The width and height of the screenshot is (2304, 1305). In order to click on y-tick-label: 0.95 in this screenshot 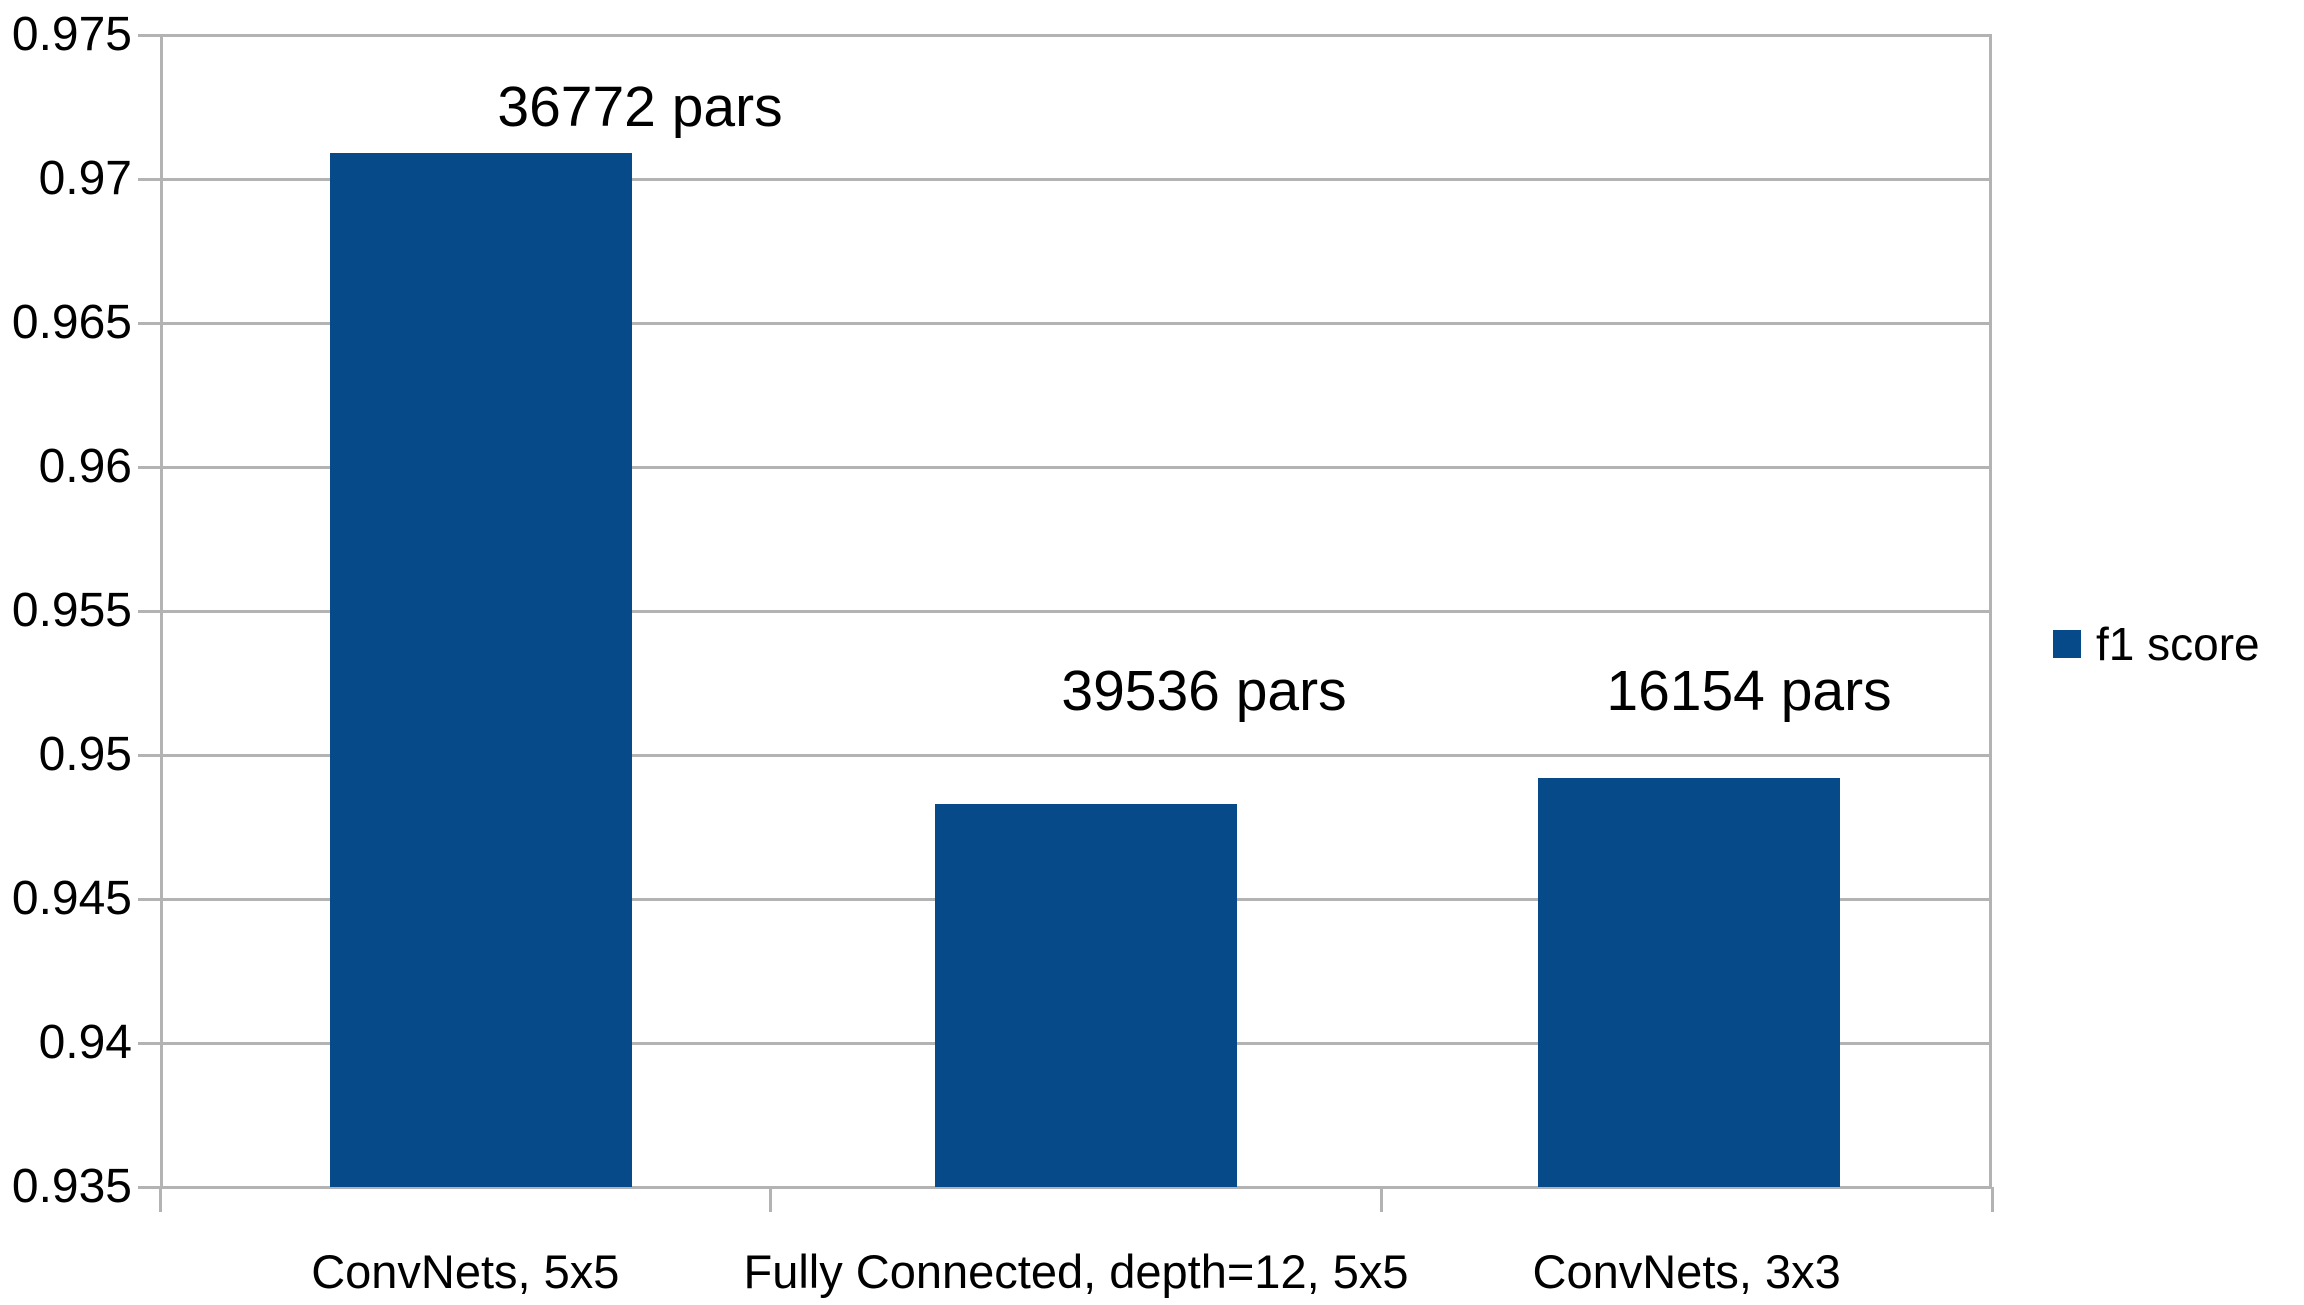, I will do `click(85, 754)`.